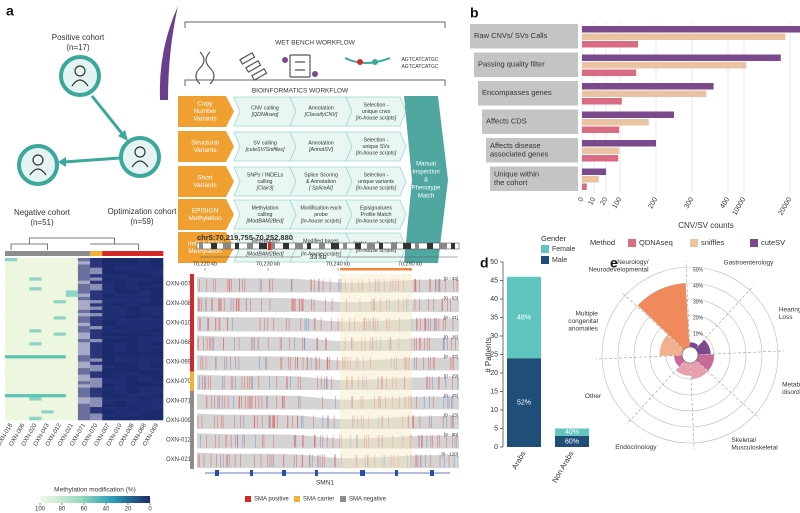 Image resolution: width=800 pixels, height=513 pixels. What do you see at coordinates (300, 91) in the screenshot?
I see `section-title: BIOINFORMATICS WORKFLOW` at bounding box center [300, 91].